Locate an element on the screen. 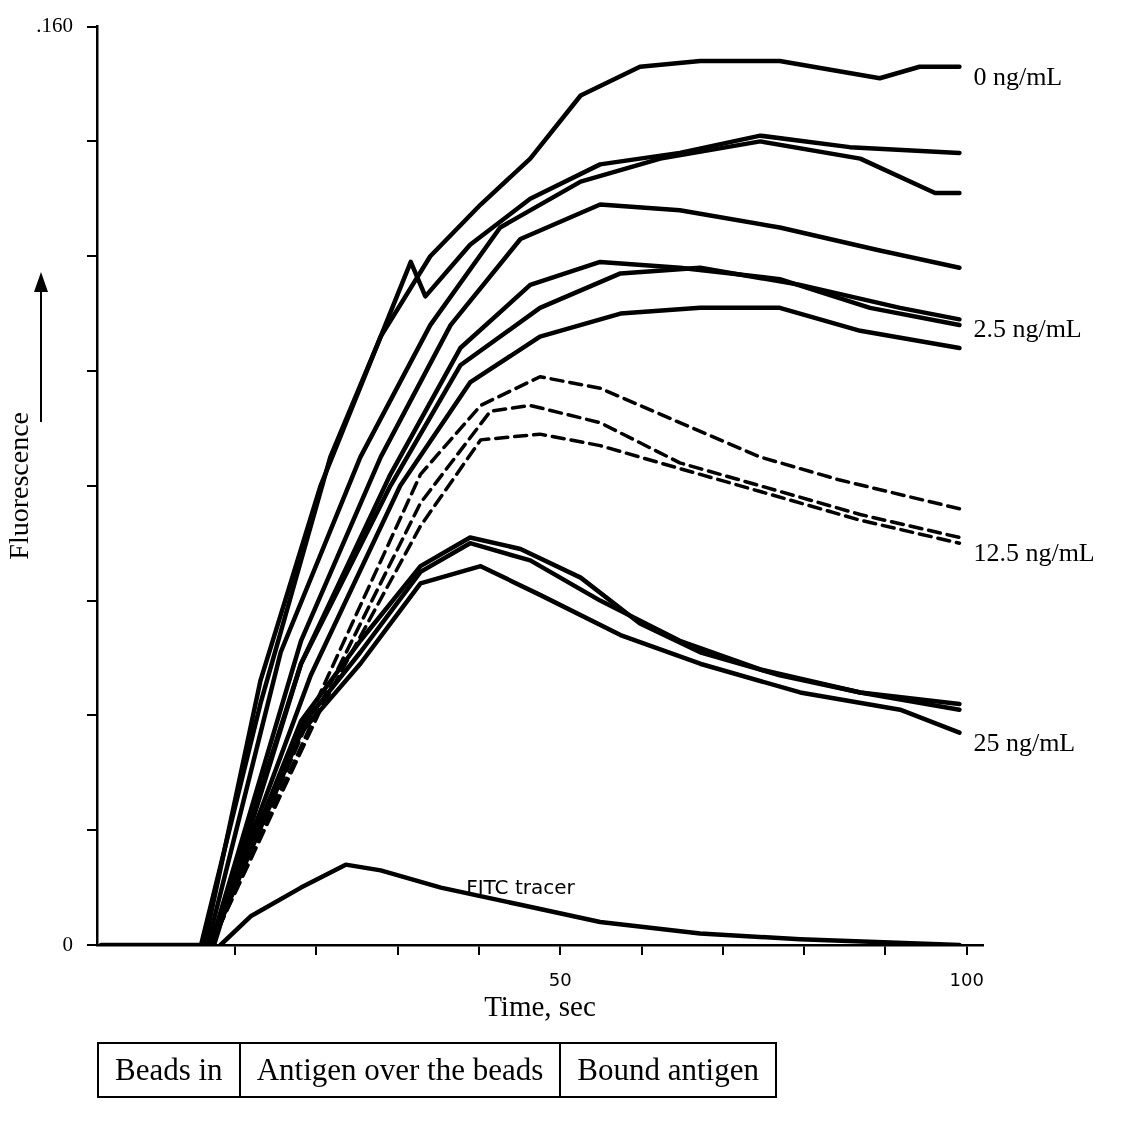 The width and height of the screenshot is (1124, 1132). x-tick-label: 100 is located at coordinates (966, 980).